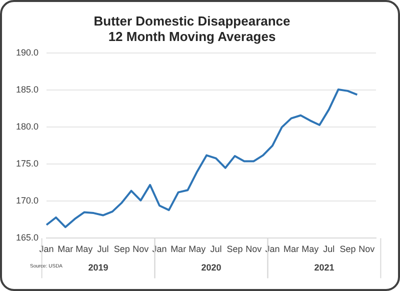 This screenshot has width=400, height=291. What do you see at coordinates (98, 267) in the screenshot?
I see `text: 2019` at bounding box center [98, 267].